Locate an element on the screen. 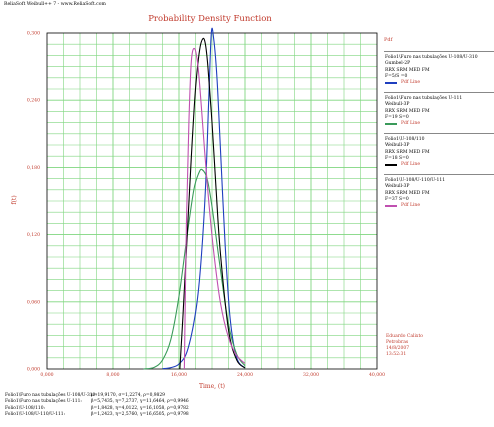 The width and height of the screenshot is (494, 427). x-tick-label: 16,000 is located at coordinates (179, 375).